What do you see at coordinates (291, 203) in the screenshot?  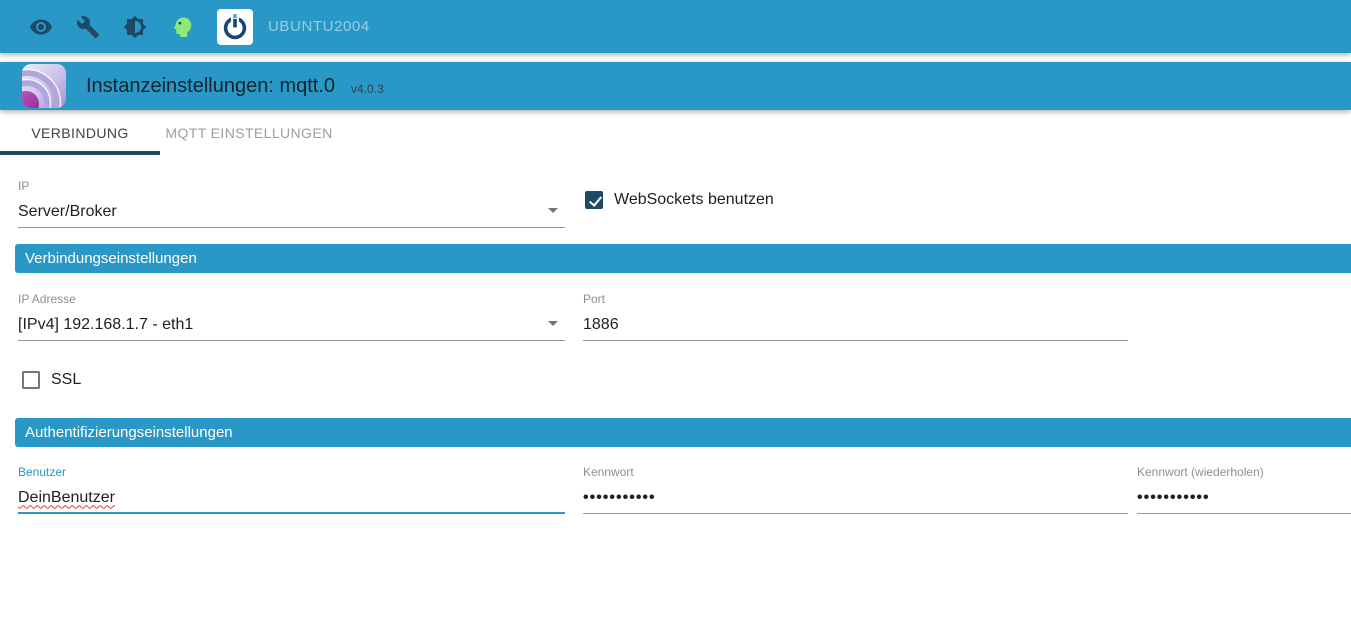 I see `ip-type-select: IP Server/Broker` at bounding box center [291, 203].